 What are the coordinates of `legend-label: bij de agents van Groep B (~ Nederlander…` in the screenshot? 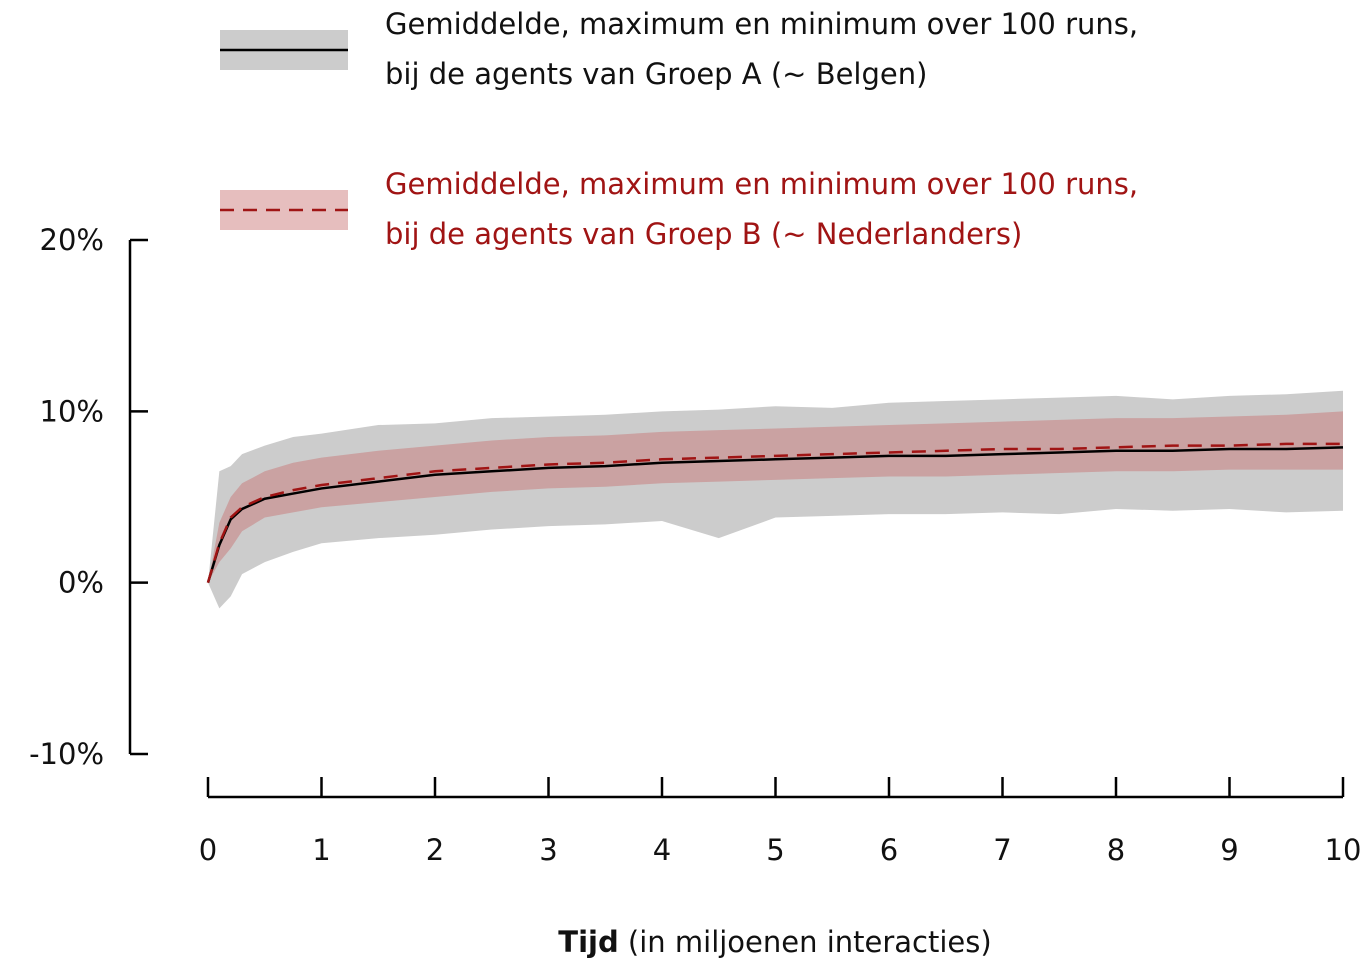 It's located at (703, 234).